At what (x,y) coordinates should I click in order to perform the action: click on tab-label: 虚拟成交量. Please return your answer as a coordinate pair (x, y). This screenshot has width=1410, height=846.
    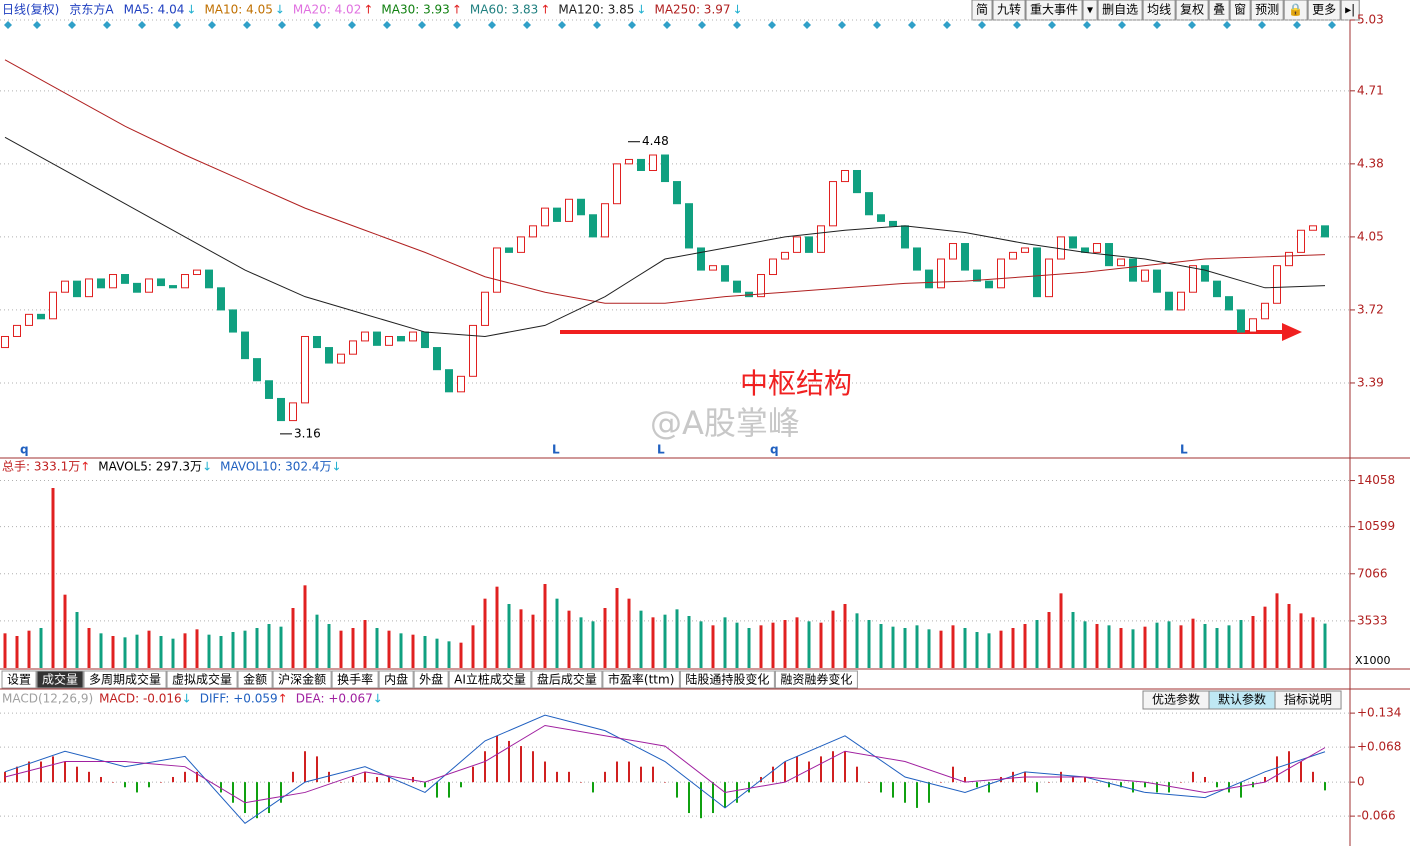
    Looking at the image, I should click on (202, 679).